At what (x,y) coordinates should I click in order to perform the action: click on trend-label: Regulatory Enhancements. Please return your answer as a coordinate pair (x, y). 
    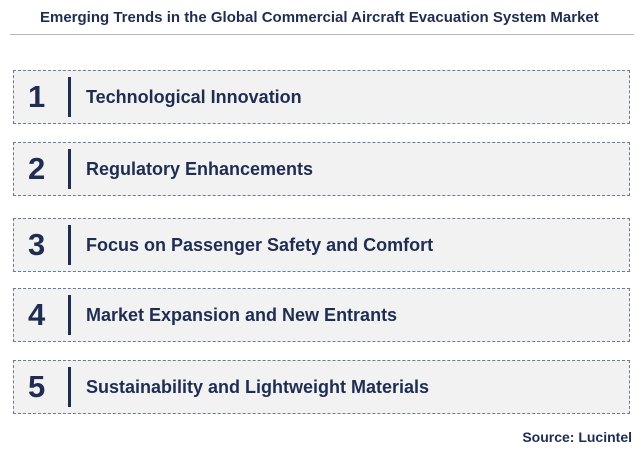
    Looking at the image, I should click on (200, 168).